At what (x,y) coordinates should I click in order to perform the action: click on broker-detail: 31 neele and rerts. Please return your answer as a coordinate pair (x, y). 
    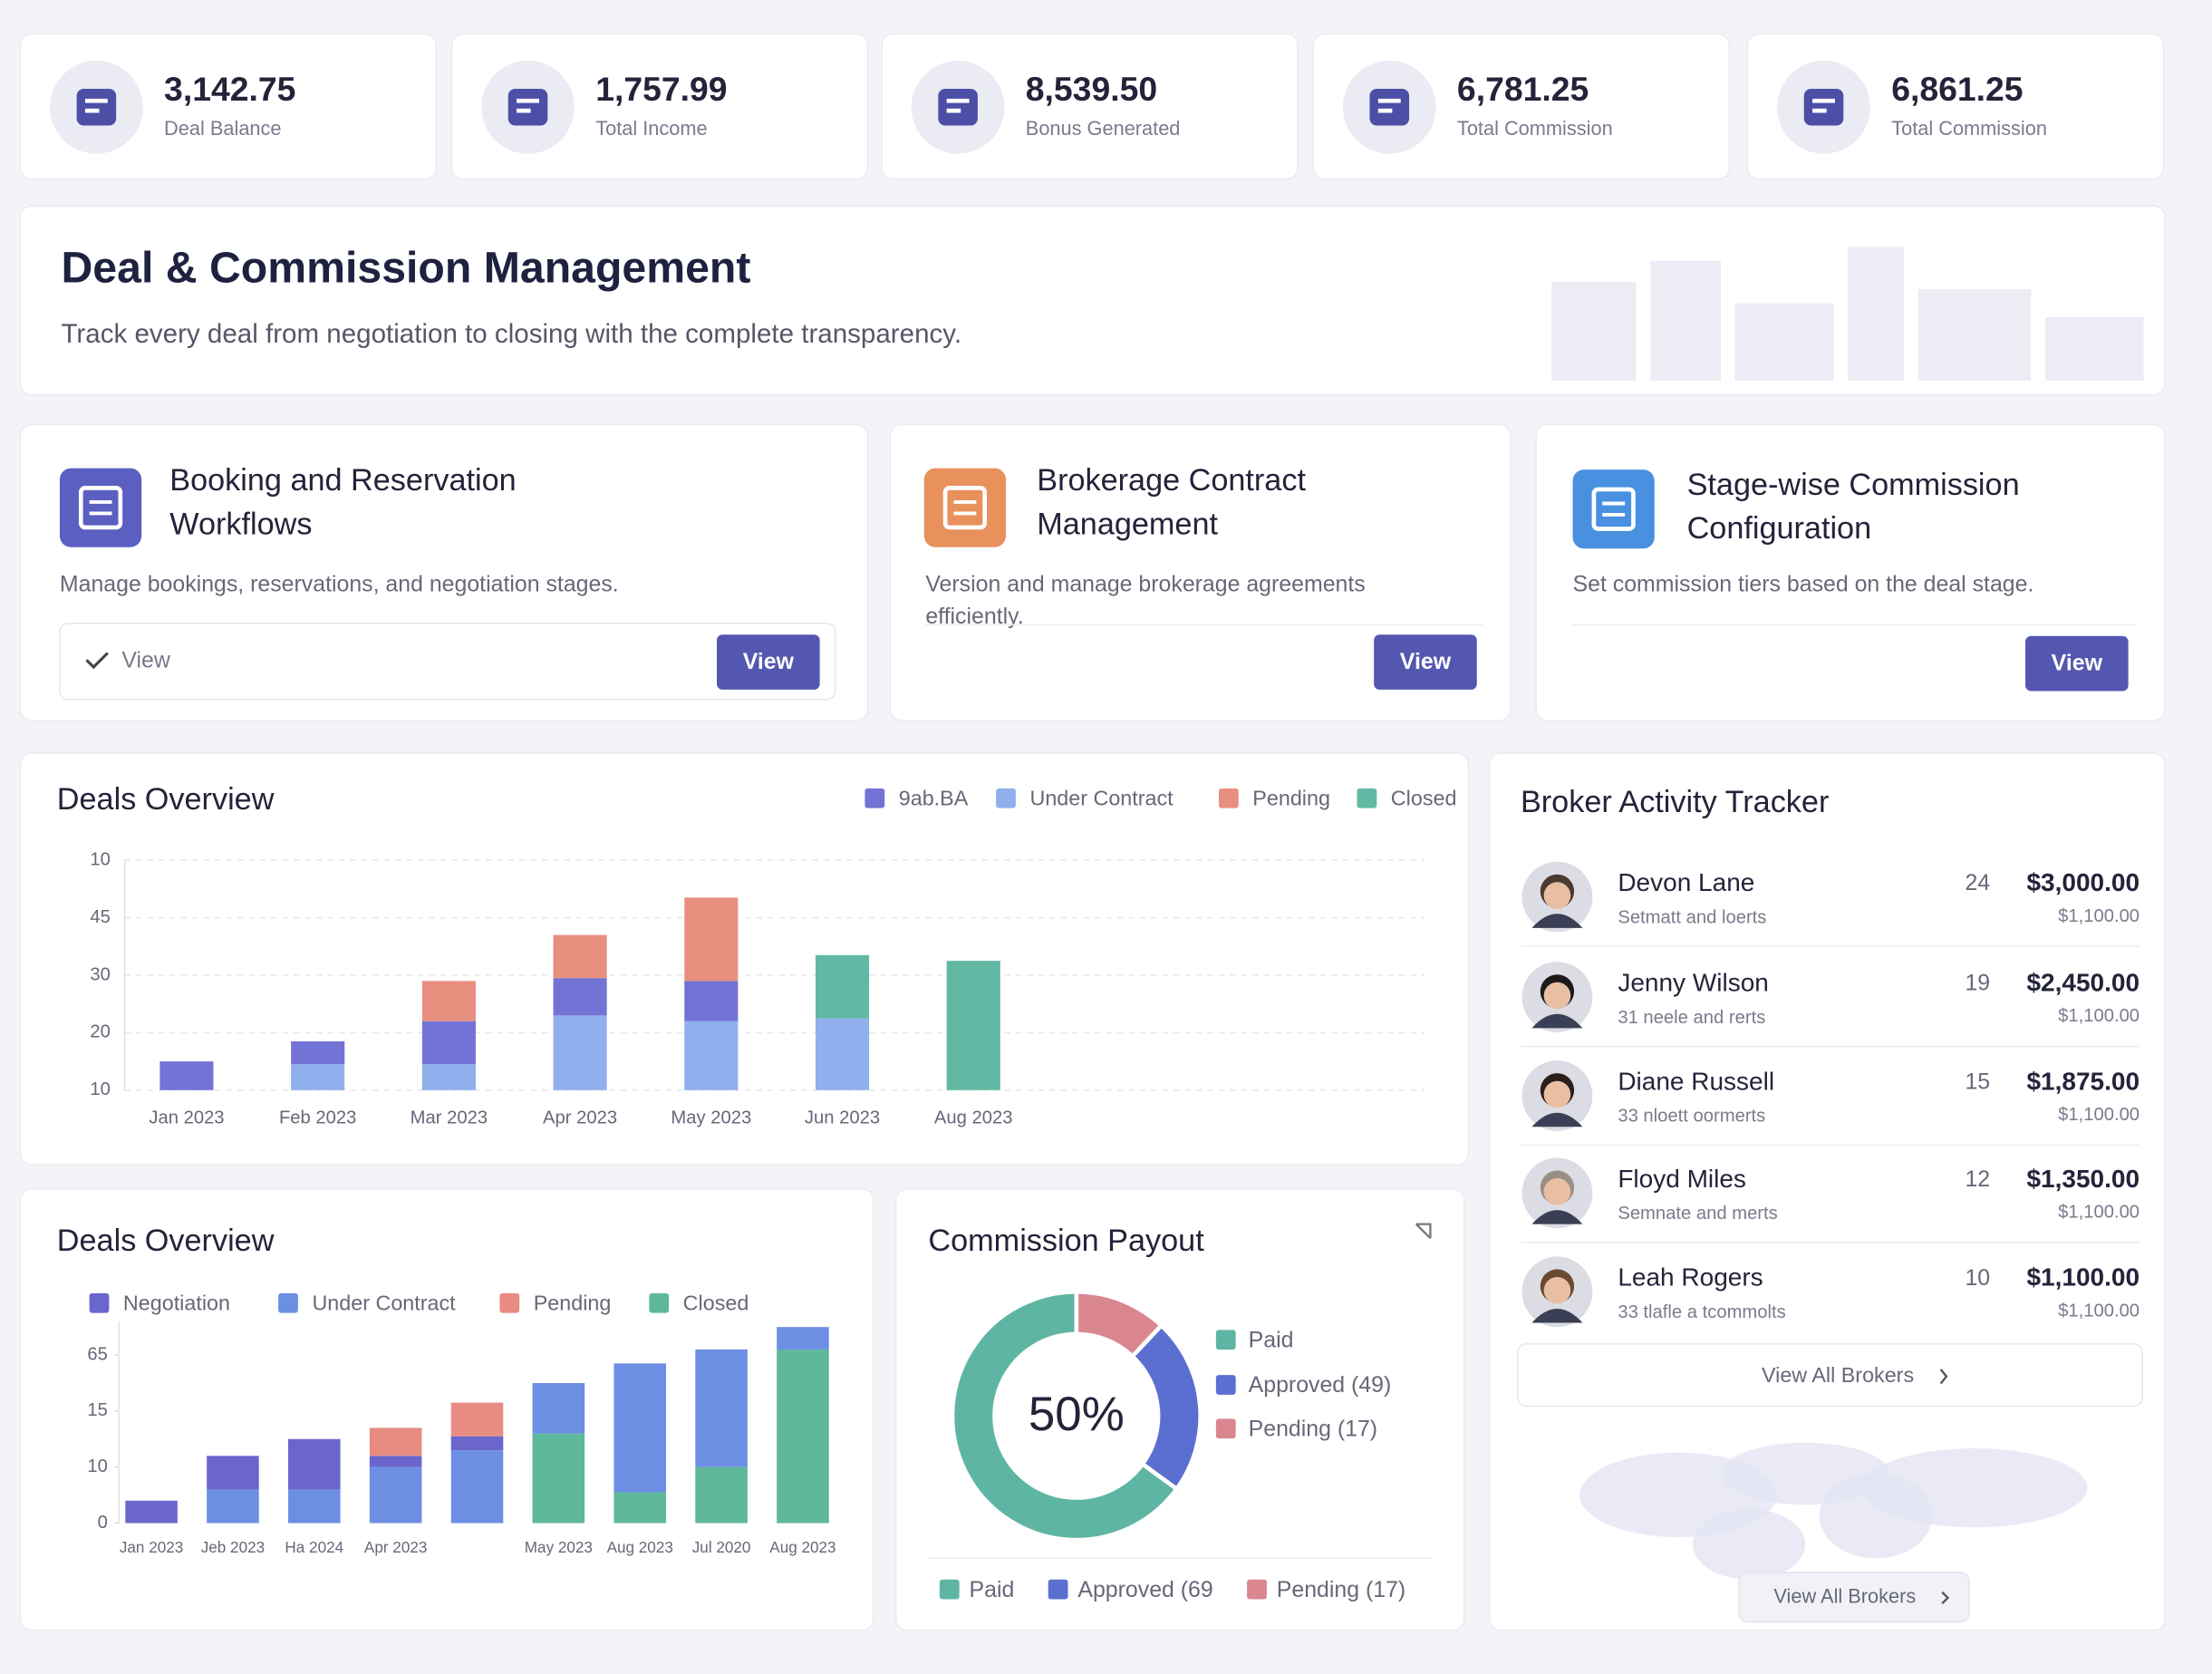
    Looking at the image, I should click on (1691, 1018).